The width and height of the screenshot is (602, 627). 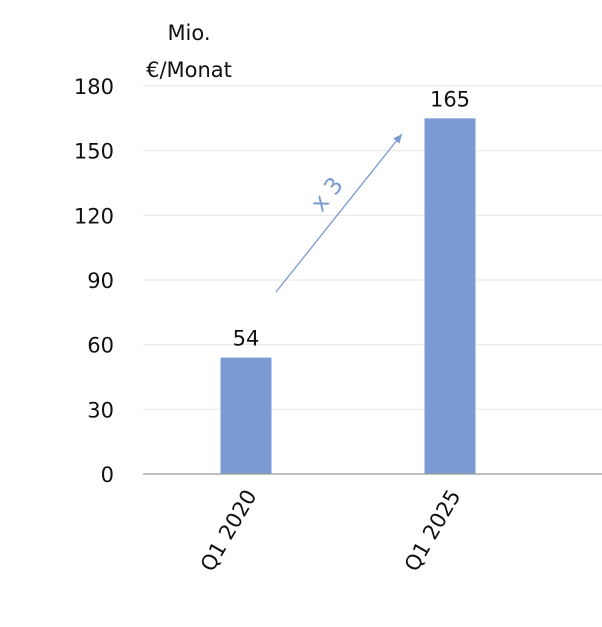 What do you see at coordinates (327, 195) in the screenshot?
I see `growth-factor-label: x 3` at bounding box center [327, 195].